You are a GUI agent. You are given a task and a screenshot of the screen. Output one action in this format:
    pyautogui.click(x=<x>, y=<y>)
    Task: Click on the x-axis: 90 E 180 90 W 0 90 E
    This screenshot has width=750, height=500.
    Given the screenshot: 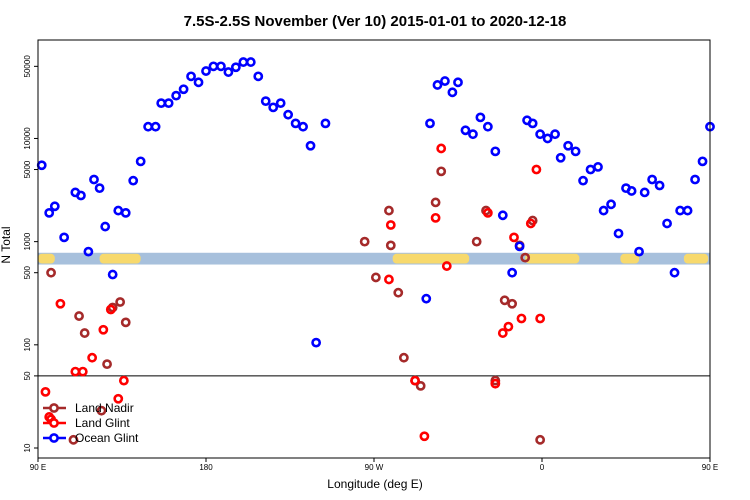 What is the action you would take?
    pyautogui.click(x=374, y=465)
    